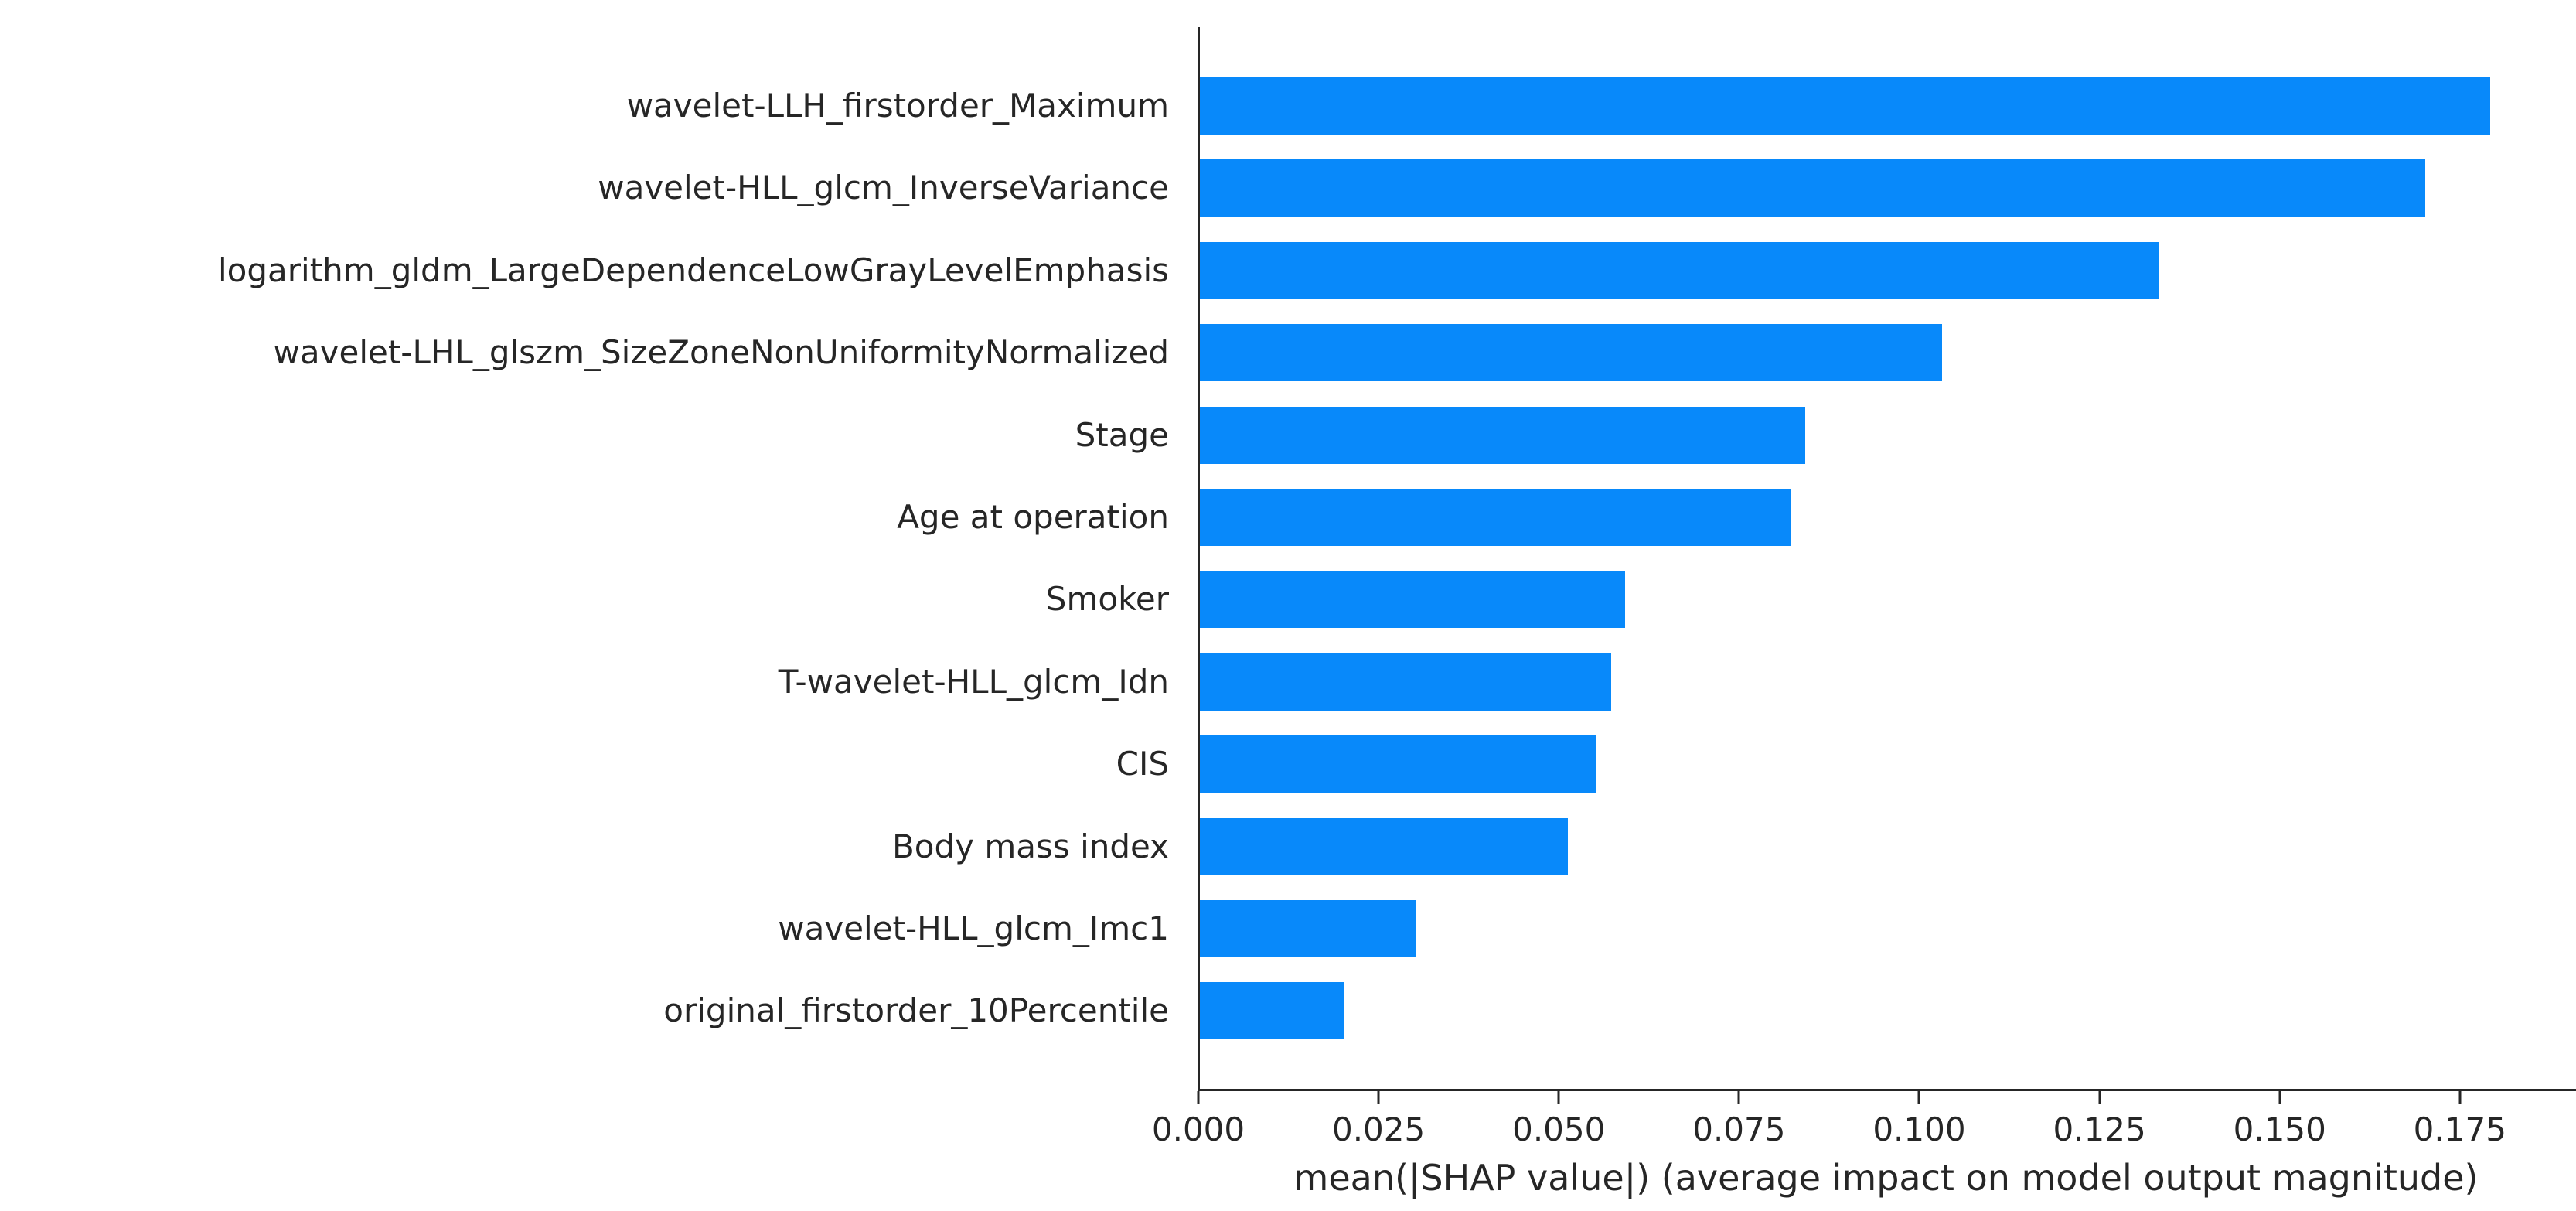  I want to click on category-label: T-wavelet-HLL_glcm_Idn, so click(973, 681).